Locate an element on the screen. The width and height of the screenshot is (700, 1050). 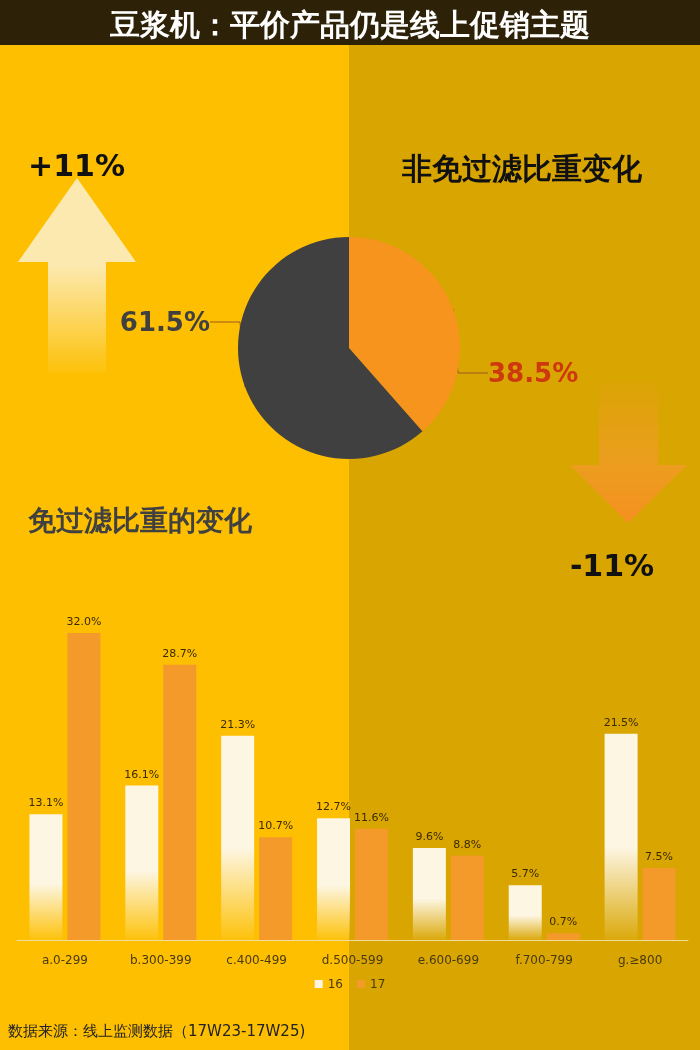
data-label: 21.3% is located at coordinates (238, 724).